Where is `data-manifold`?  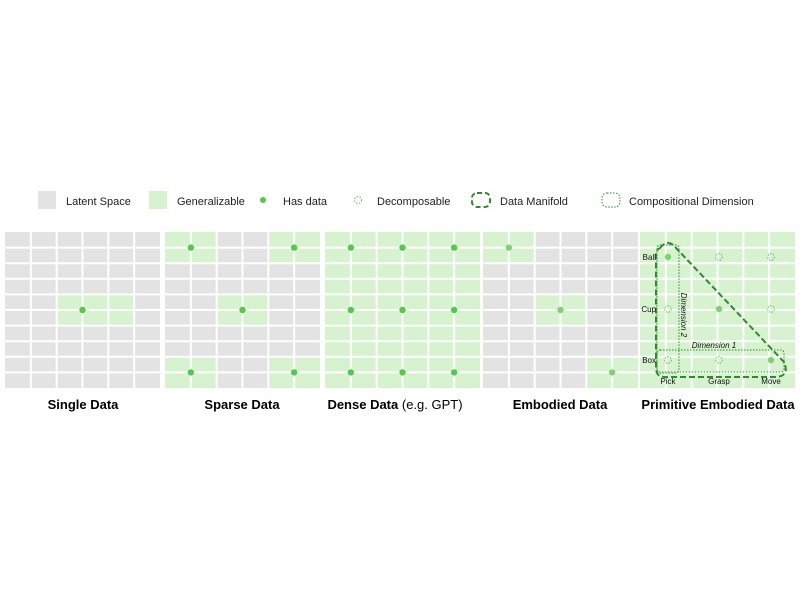 data-manifold is located at coordinates (721, 310).